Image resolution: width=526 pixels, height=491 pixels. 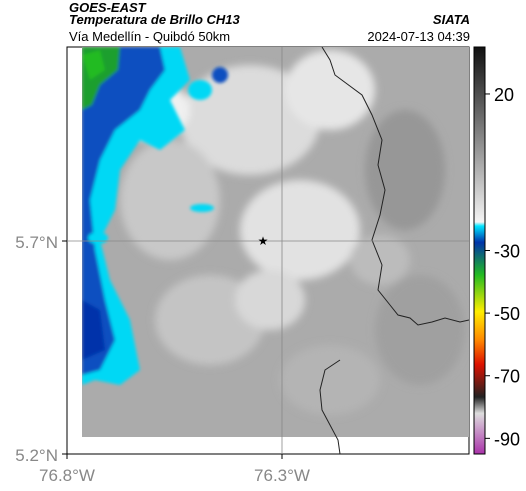 I want to click on location-star-icon: ★, so click(x=263, y=241).